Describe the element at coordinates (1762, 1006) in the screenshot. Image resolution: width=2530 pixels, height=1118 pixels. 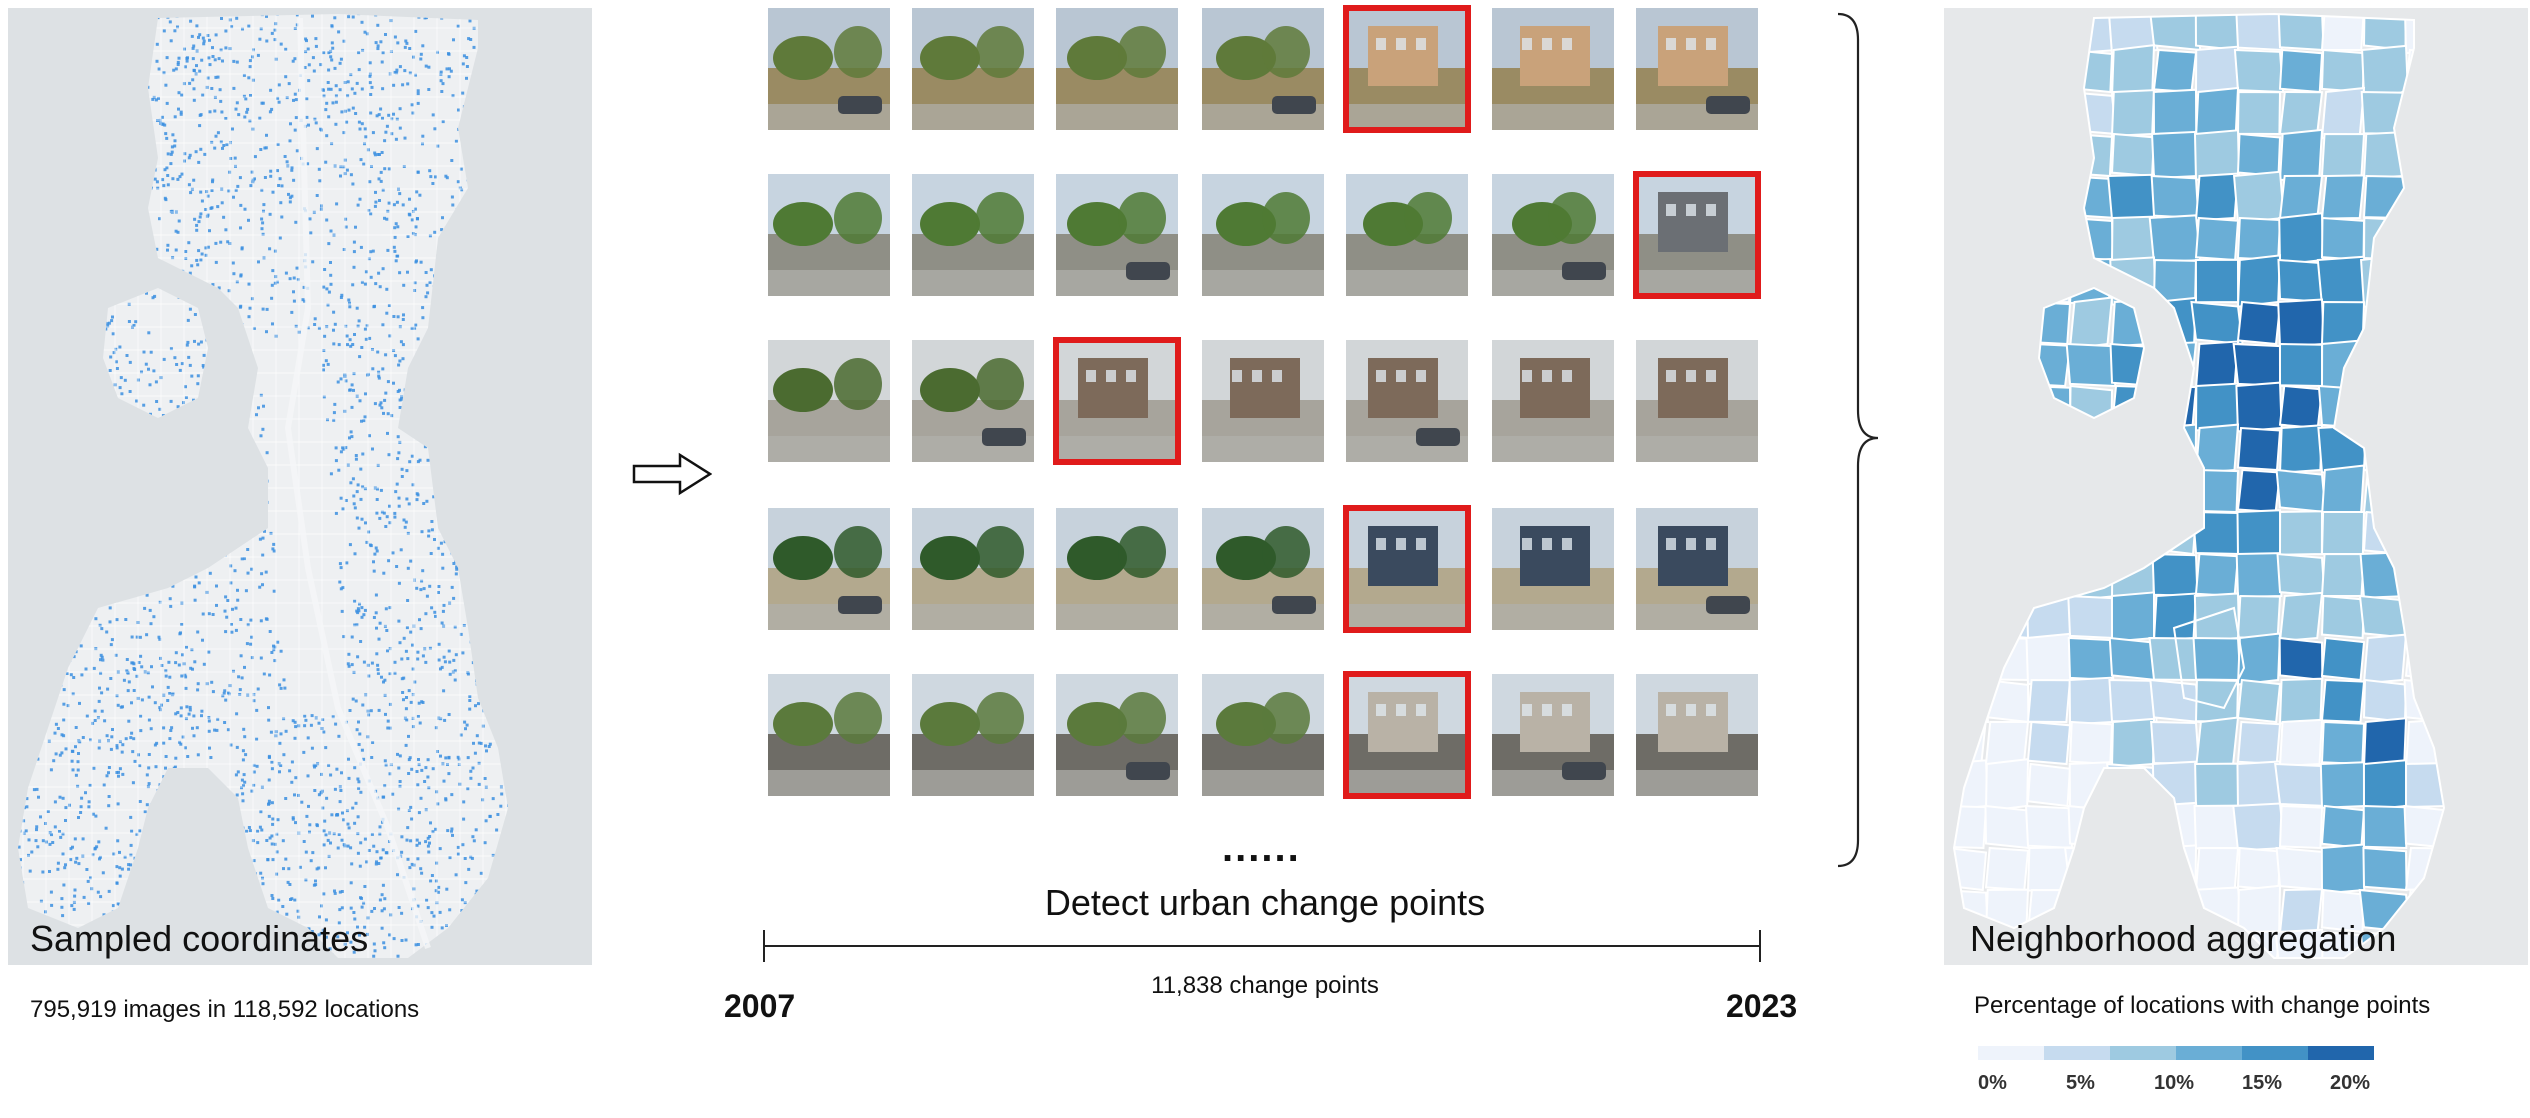
I see `timeline-end-year: 2023` at that location.